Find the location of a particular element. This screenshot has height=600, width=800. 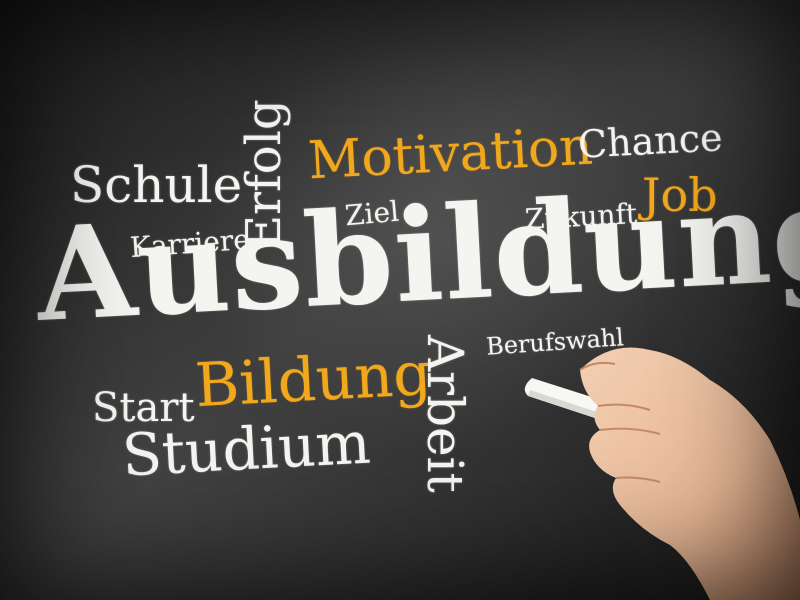

hand is located at coordinates (689, 473).